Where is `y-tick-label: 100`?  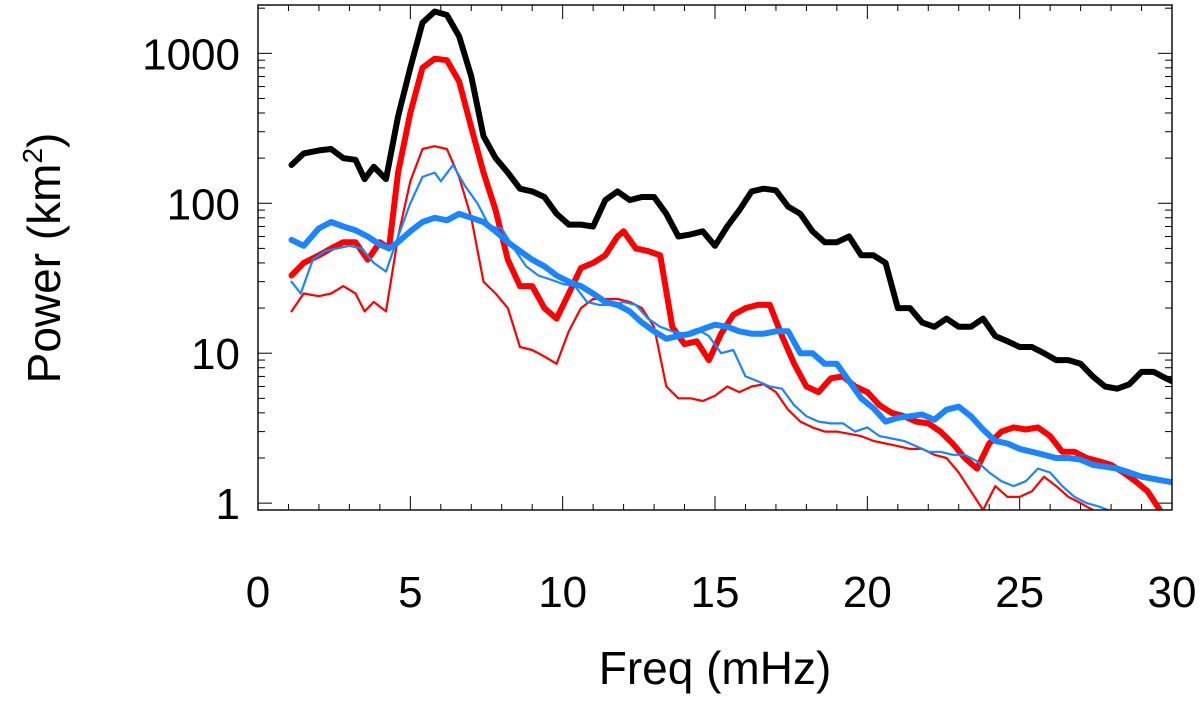 y-tick-label: 100 is located at coordinates (203, 204).